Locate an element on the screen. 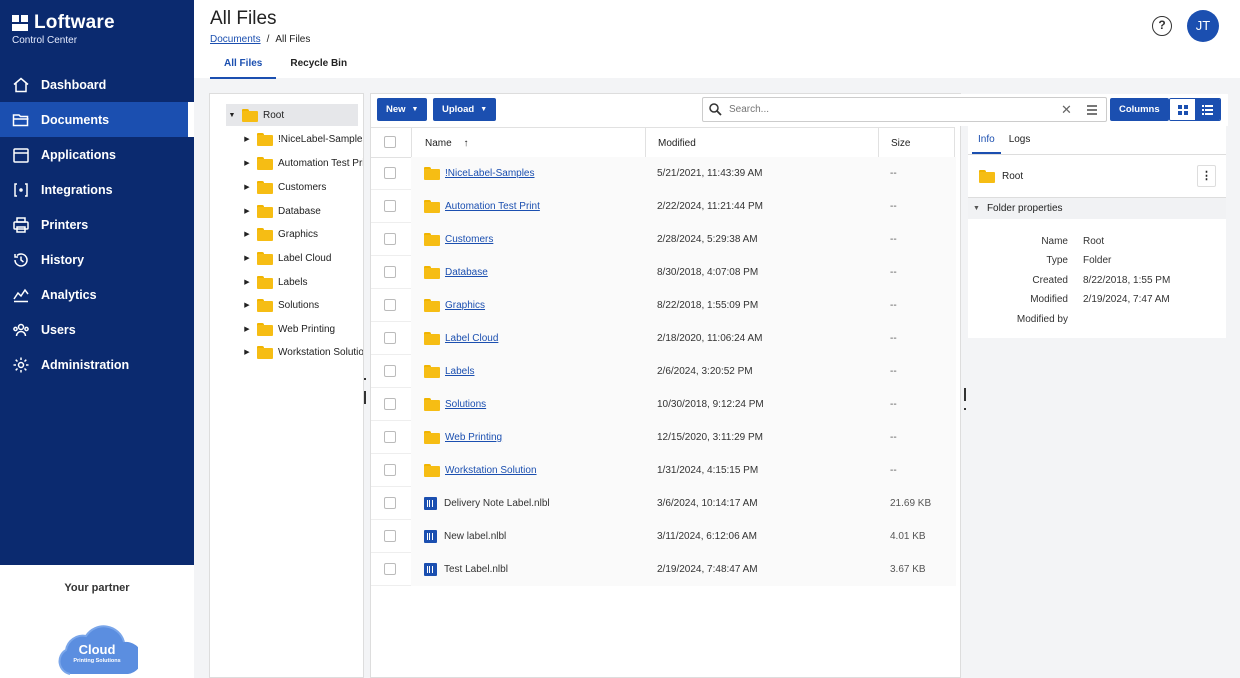 The width and height of the screenshot is (1240, 678). upload-button: Upload ▼ is located at coordinates (465, 109).